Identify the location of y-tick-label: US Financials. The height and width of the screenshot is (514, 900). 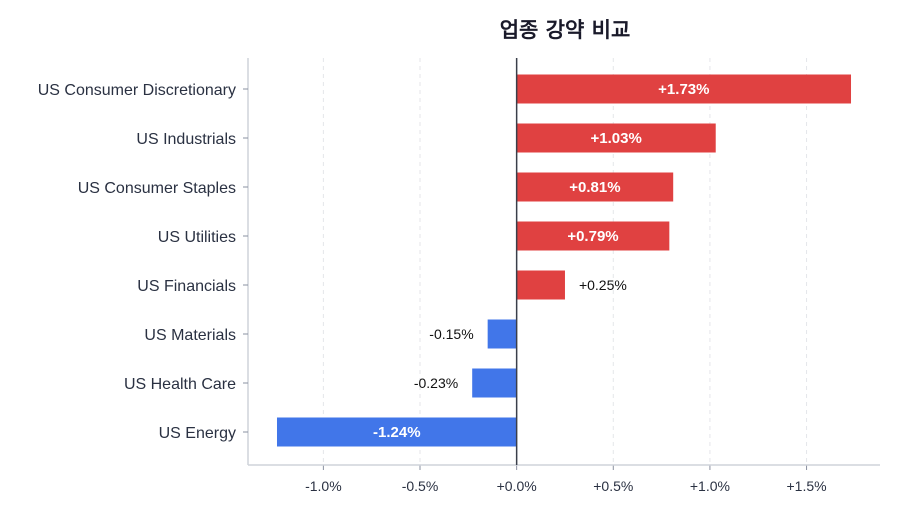
(186, 286).